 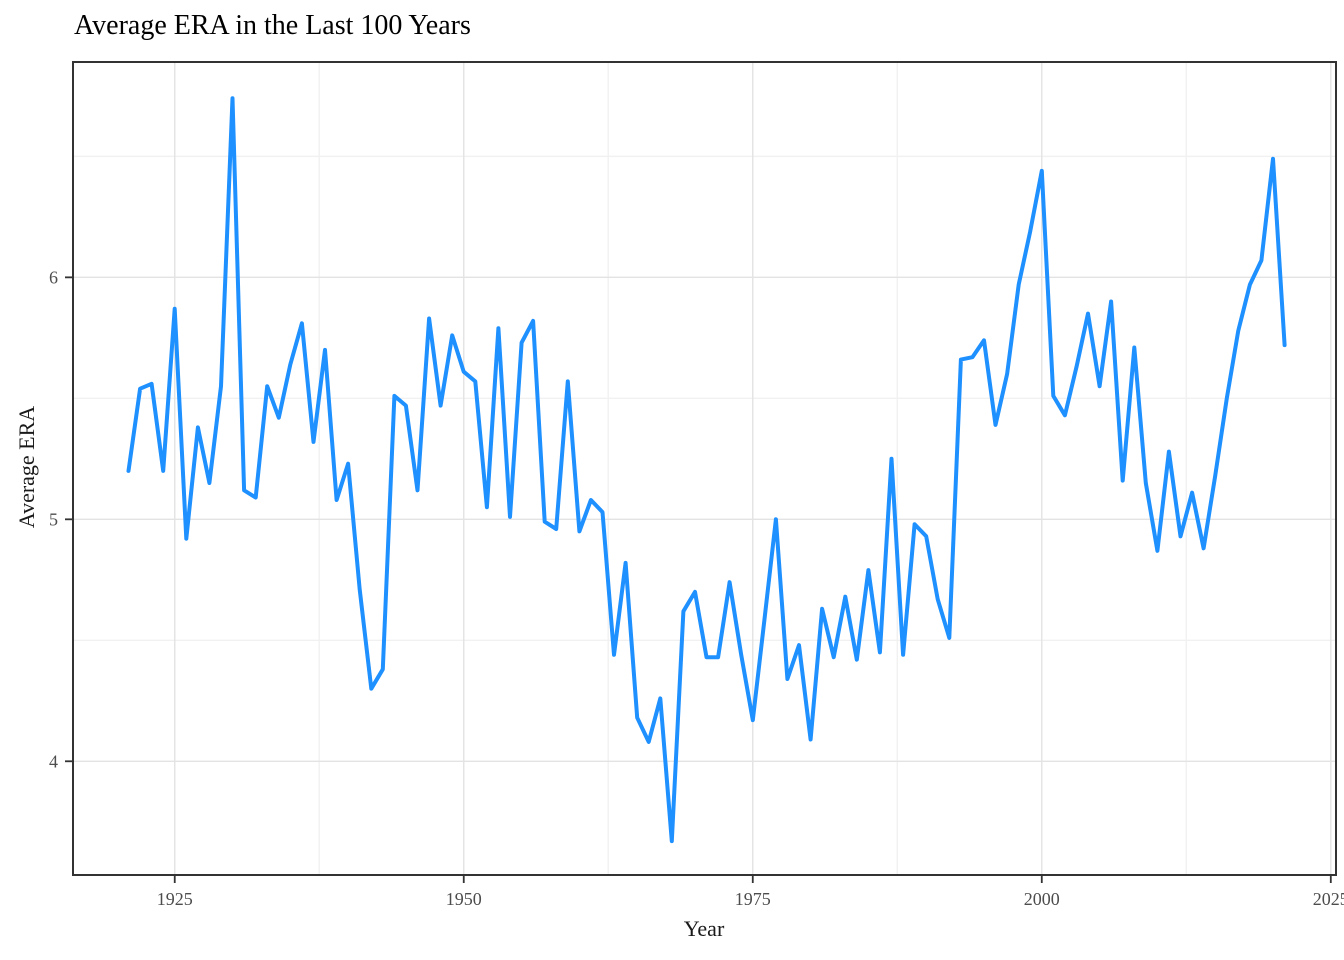 What do you see at coordinates (704, 928) in the screenshot?
I see `x-axis-title: Year` at bounding box center [704, 928].